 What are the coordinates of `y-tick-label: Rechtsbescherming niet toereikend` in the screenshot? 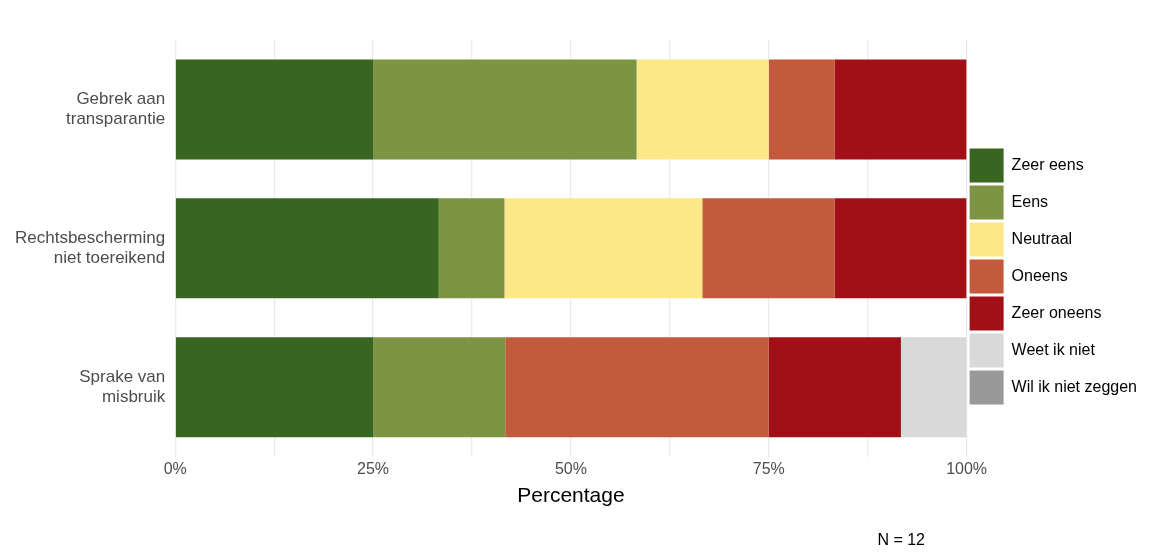 It's located at (90, 247).